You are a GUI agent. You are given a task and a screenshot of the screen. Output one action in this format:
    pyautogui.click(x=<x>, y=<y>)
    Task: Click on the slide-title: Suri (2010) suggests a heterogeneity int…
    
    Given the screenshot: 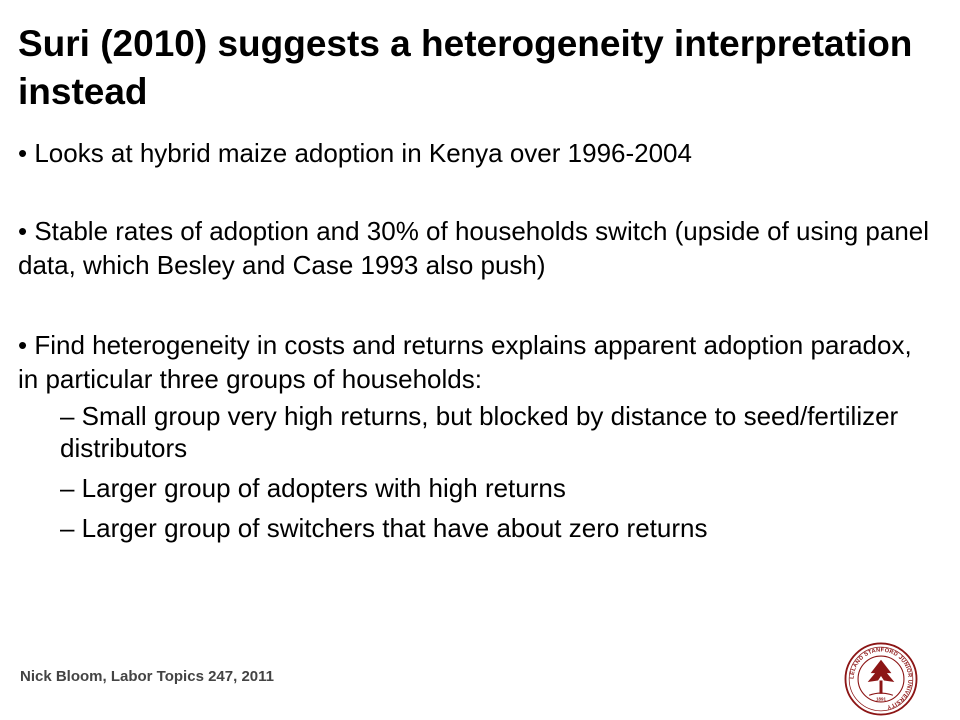 What is the action you would take?
    pyautogui.click(x=465, y=67)
    